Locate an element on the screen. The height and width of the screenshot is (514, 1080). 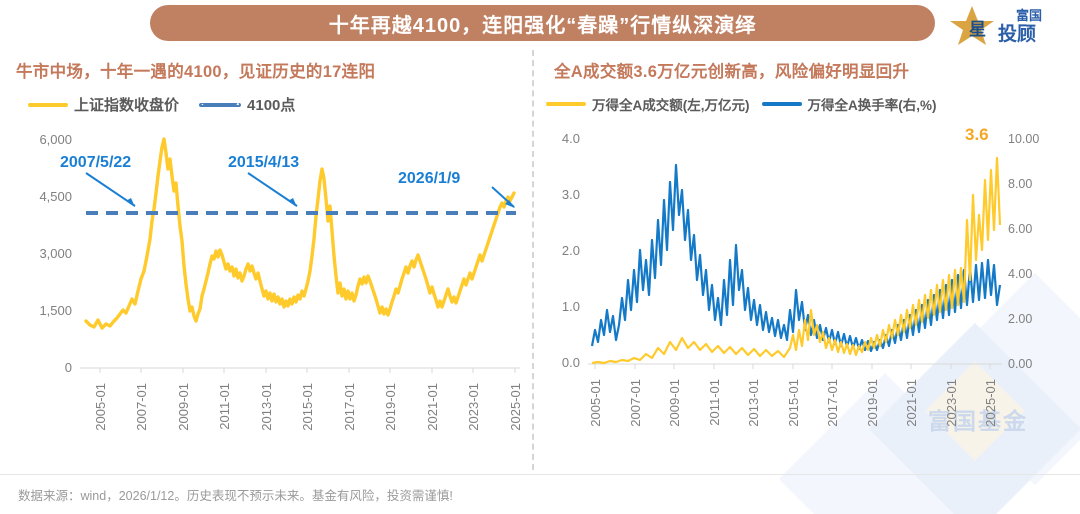
right-chart-left-y-axis: 4.0 3.0 2.0 1.0 0.0 is located at coordinates (571, 250).